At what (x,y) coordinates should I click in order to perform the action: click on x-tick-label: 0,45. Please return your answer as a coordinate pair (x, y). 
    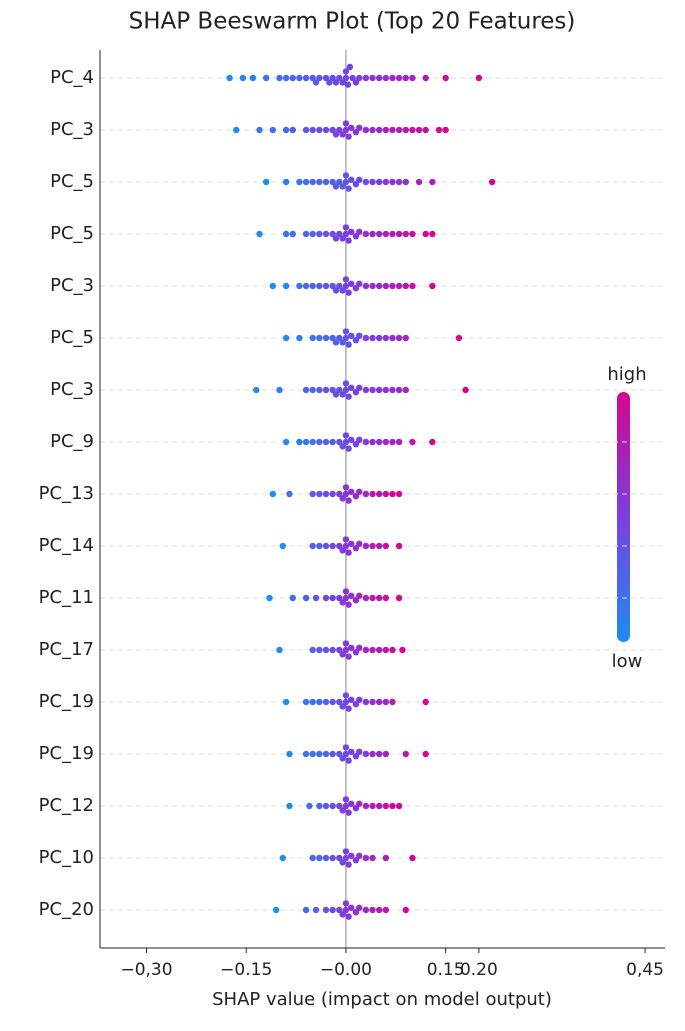
    Looking at the image, I should click on (645, 970).